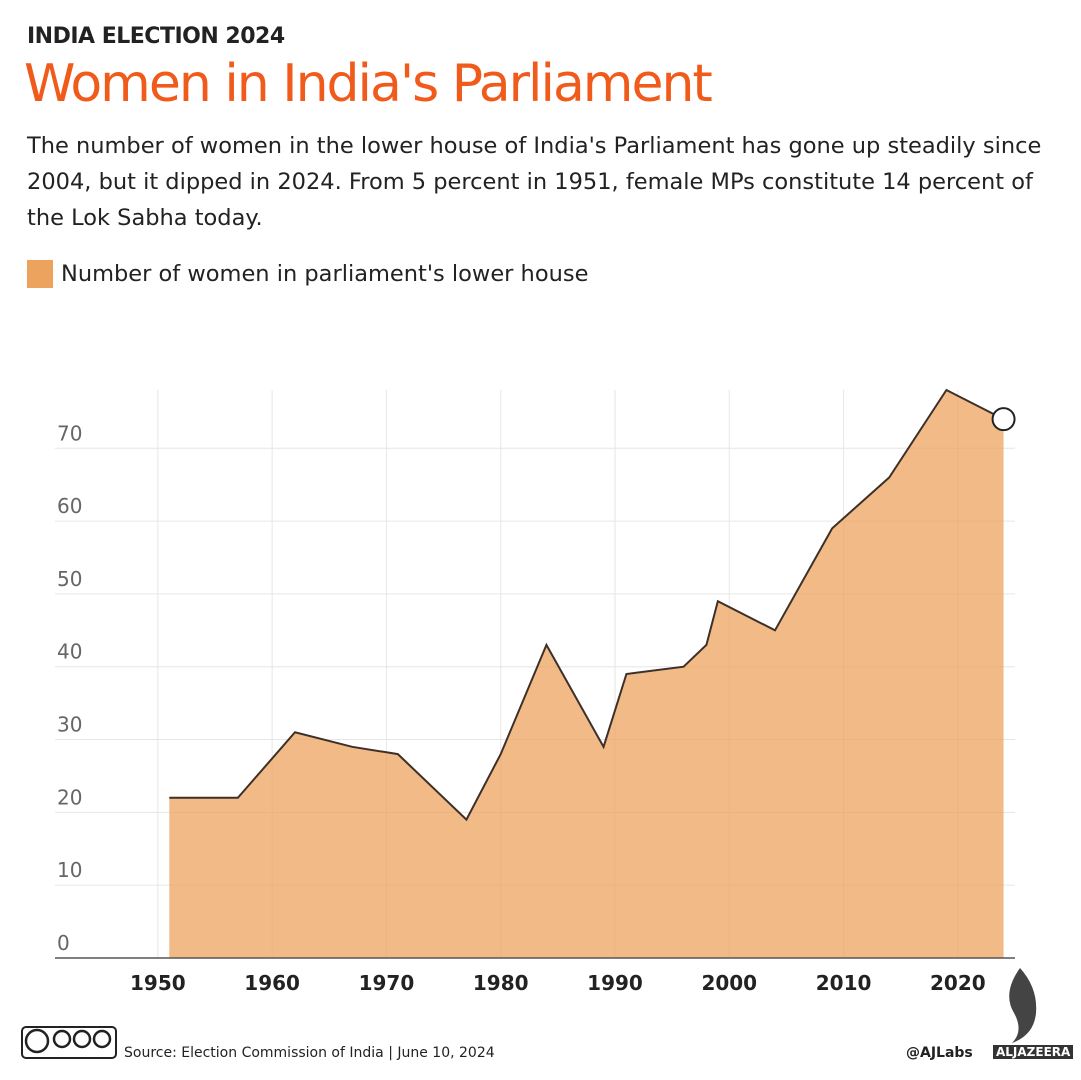  I want to click on y-tick-label: 10, so click(69, 870).